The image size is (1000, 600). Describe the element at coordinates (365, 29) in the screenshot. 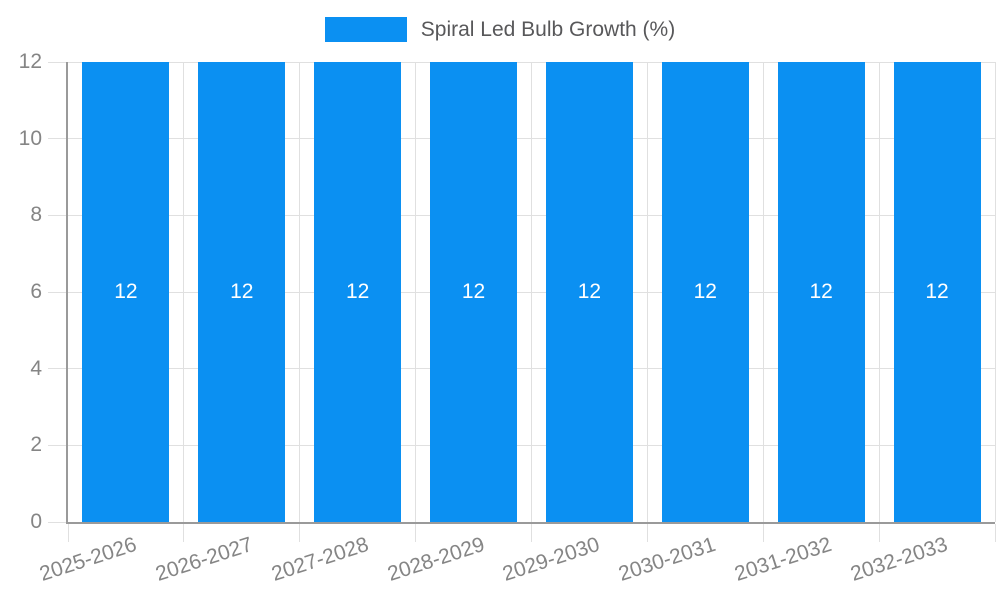

I see `legend-swatch` at that location.